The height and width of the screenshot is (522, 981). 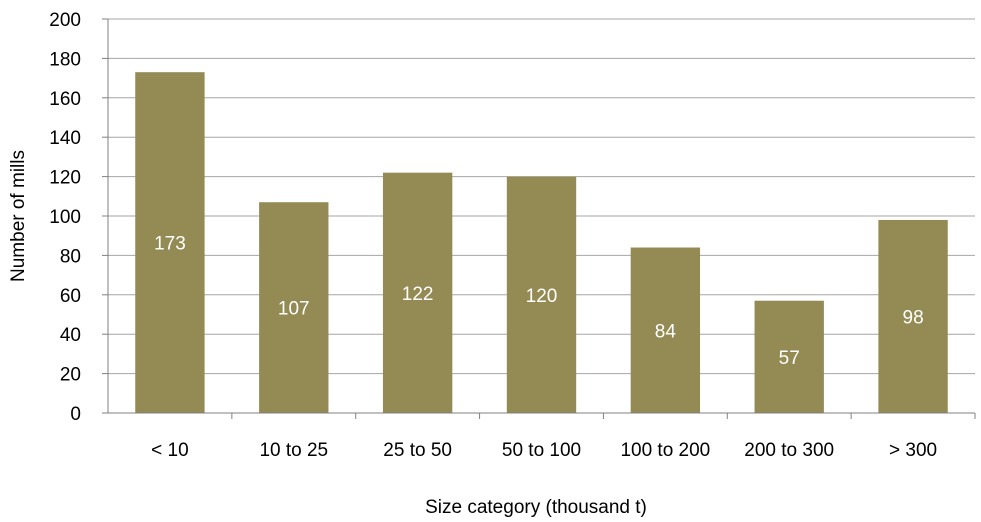 What do you see at coordinates (665, 450) in the screenshot?
I see `x-tick-label: 100 to 200` at bounding box center [665, 450].